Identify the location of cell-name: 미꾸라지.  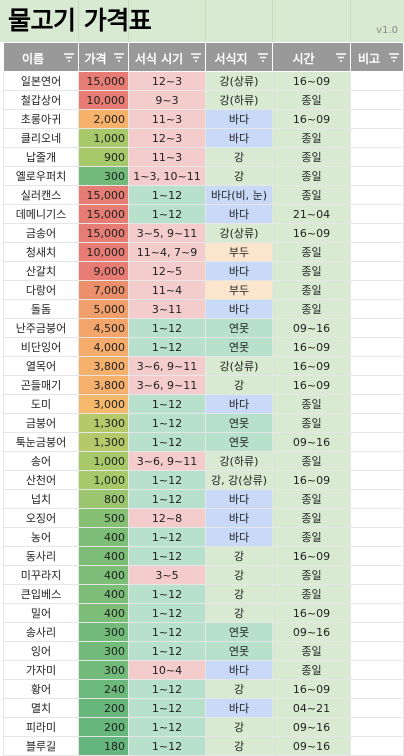
(41, 575).